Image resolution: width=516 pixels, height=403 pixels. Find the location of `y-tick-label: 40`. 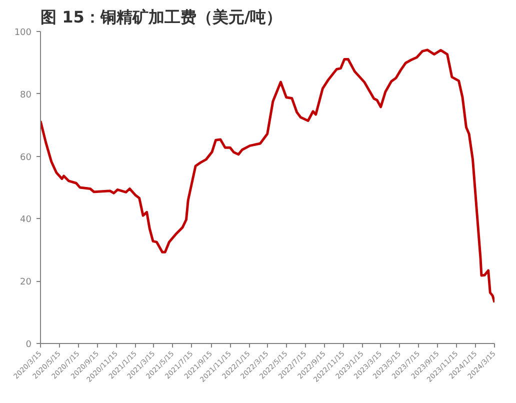

y-tick-label: 40 is located at coordinates (26, 220).